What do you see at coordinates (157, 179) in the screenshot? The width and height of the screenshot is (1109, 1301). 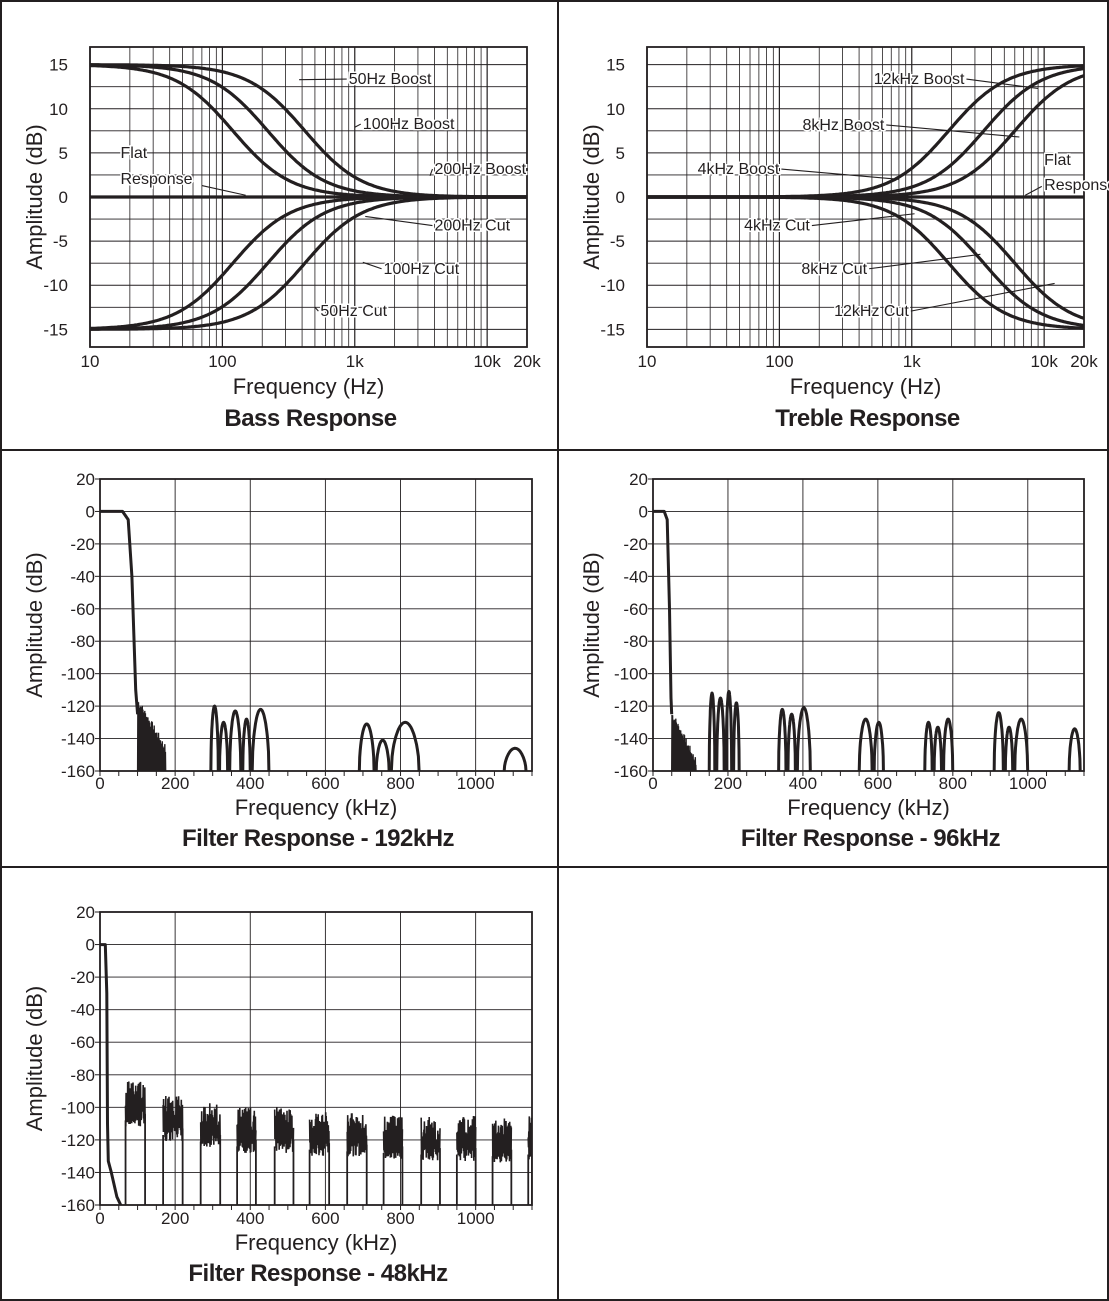 I see `flat-response-label: Response` at bounding box center [157, 179].